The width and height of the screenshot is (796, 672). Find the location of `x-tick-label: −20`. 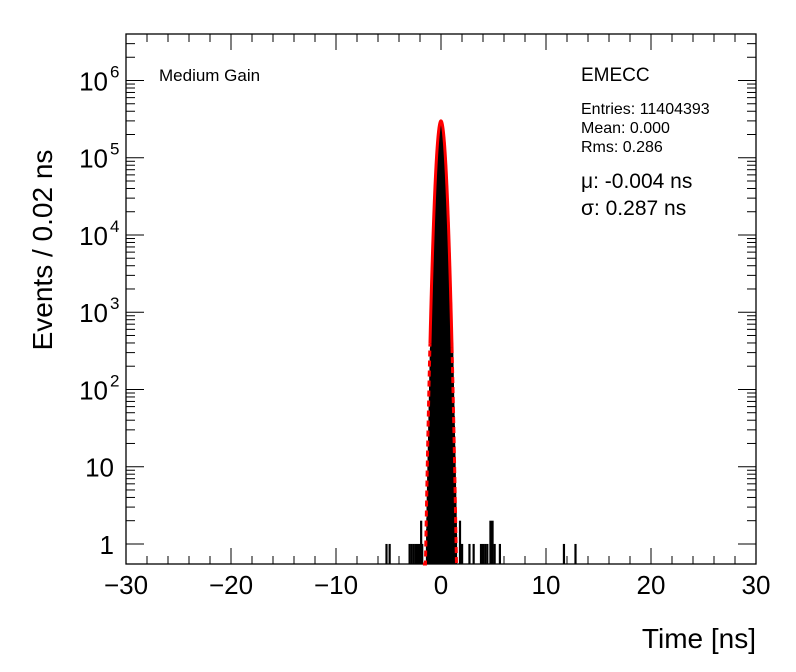

x-tick-label: −20 is located at coordinates (231, 585).